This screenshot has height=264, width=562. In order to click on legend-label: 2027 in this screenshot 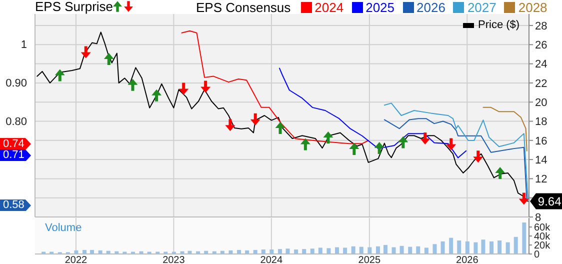, I will do `click(481, 7)`.